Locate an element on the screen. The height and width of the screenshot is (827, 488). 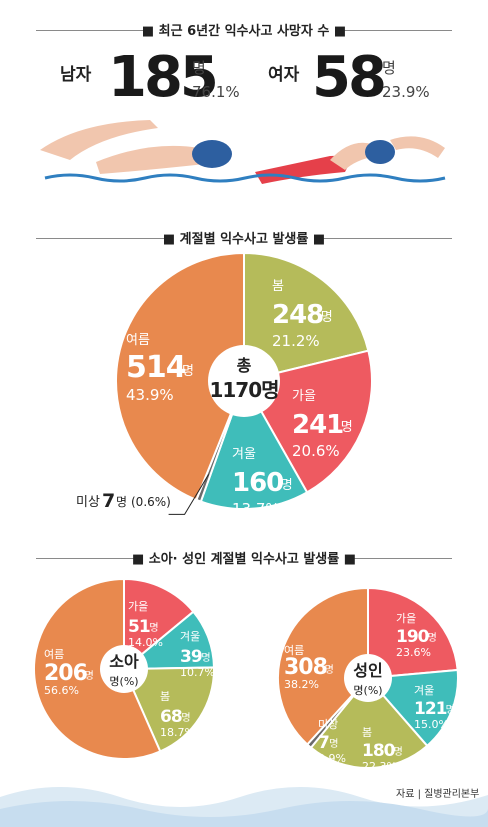
child-adult-title-text: ■ 소아· 성인 계절별 익수사고 발생률 ■ is located at coordinates (244, 559).